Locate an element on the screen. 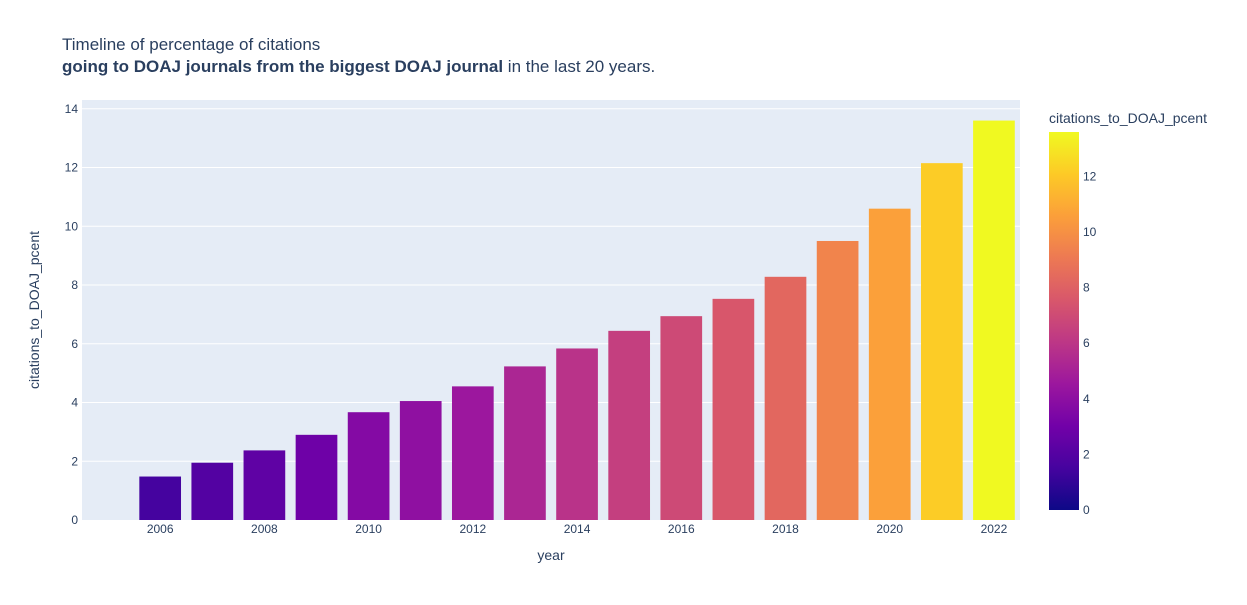 This screenshot has width=1247, height=605. x-tick-label: 2006 is located at coordinates (160, 529).